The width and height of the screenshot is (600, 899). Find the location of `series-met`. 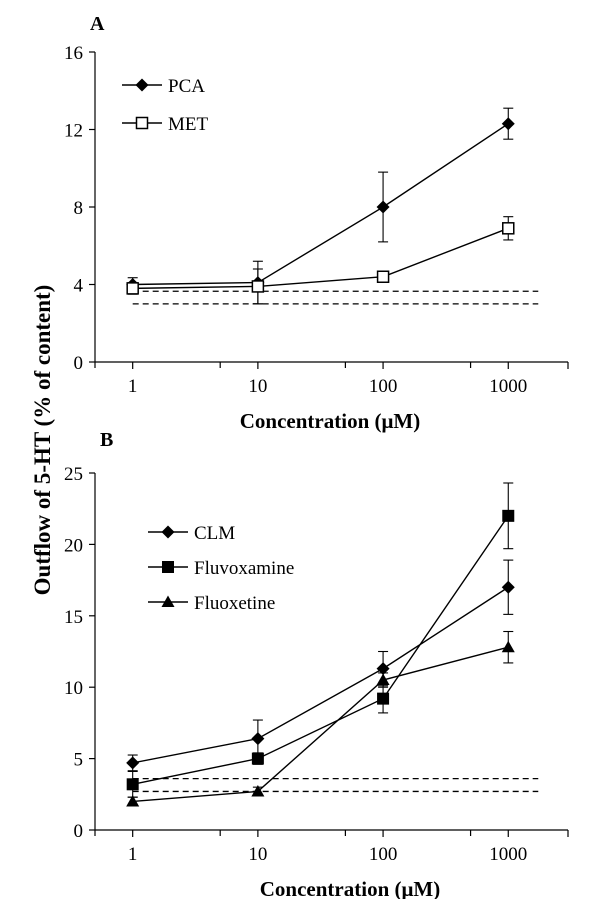

series-met is located at coordinates (320, 260).